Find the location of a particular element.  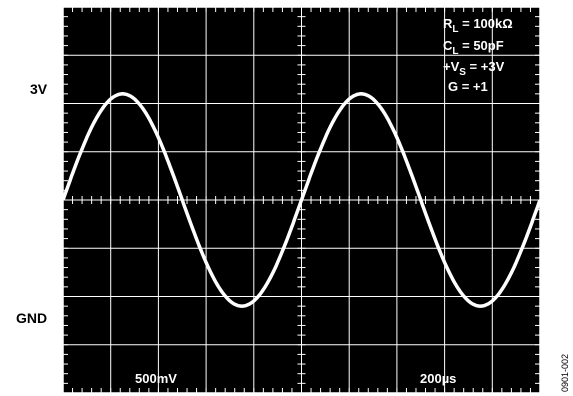

setting-cl: CL = 50pF is located at coordinates (473, 47).